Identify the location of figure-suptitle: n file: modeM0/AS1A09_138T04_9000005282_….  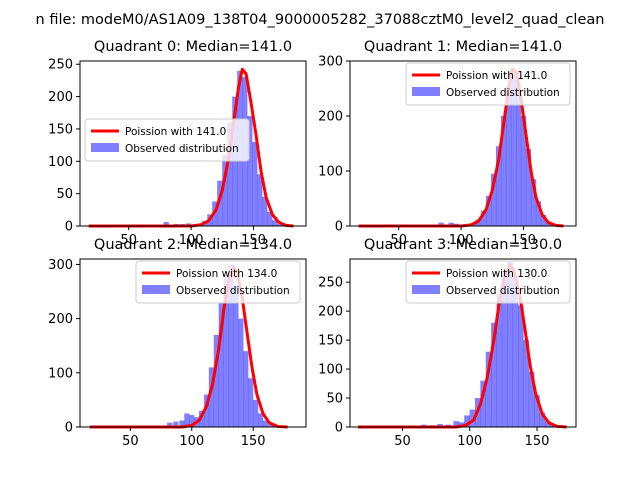
(320, 20).